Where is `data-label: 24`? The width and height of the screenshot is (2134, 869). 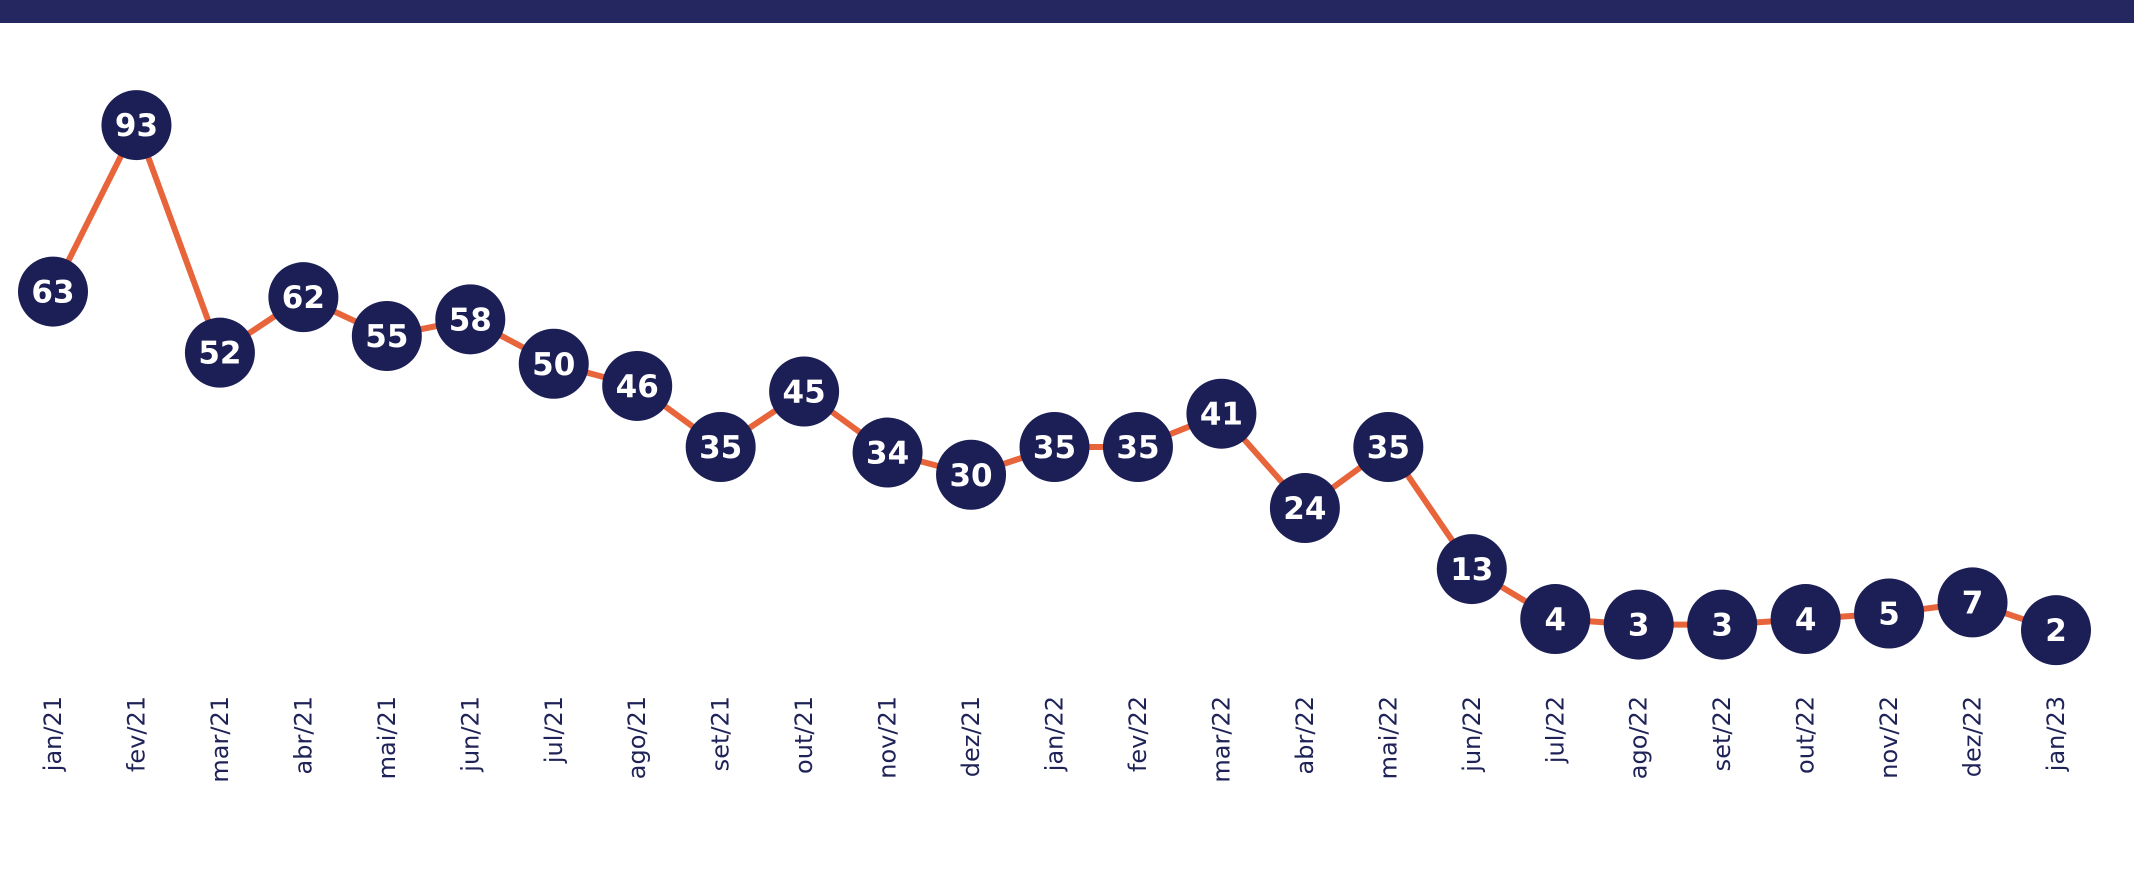
data-label: 24 is located at coordinates (1304, 509).